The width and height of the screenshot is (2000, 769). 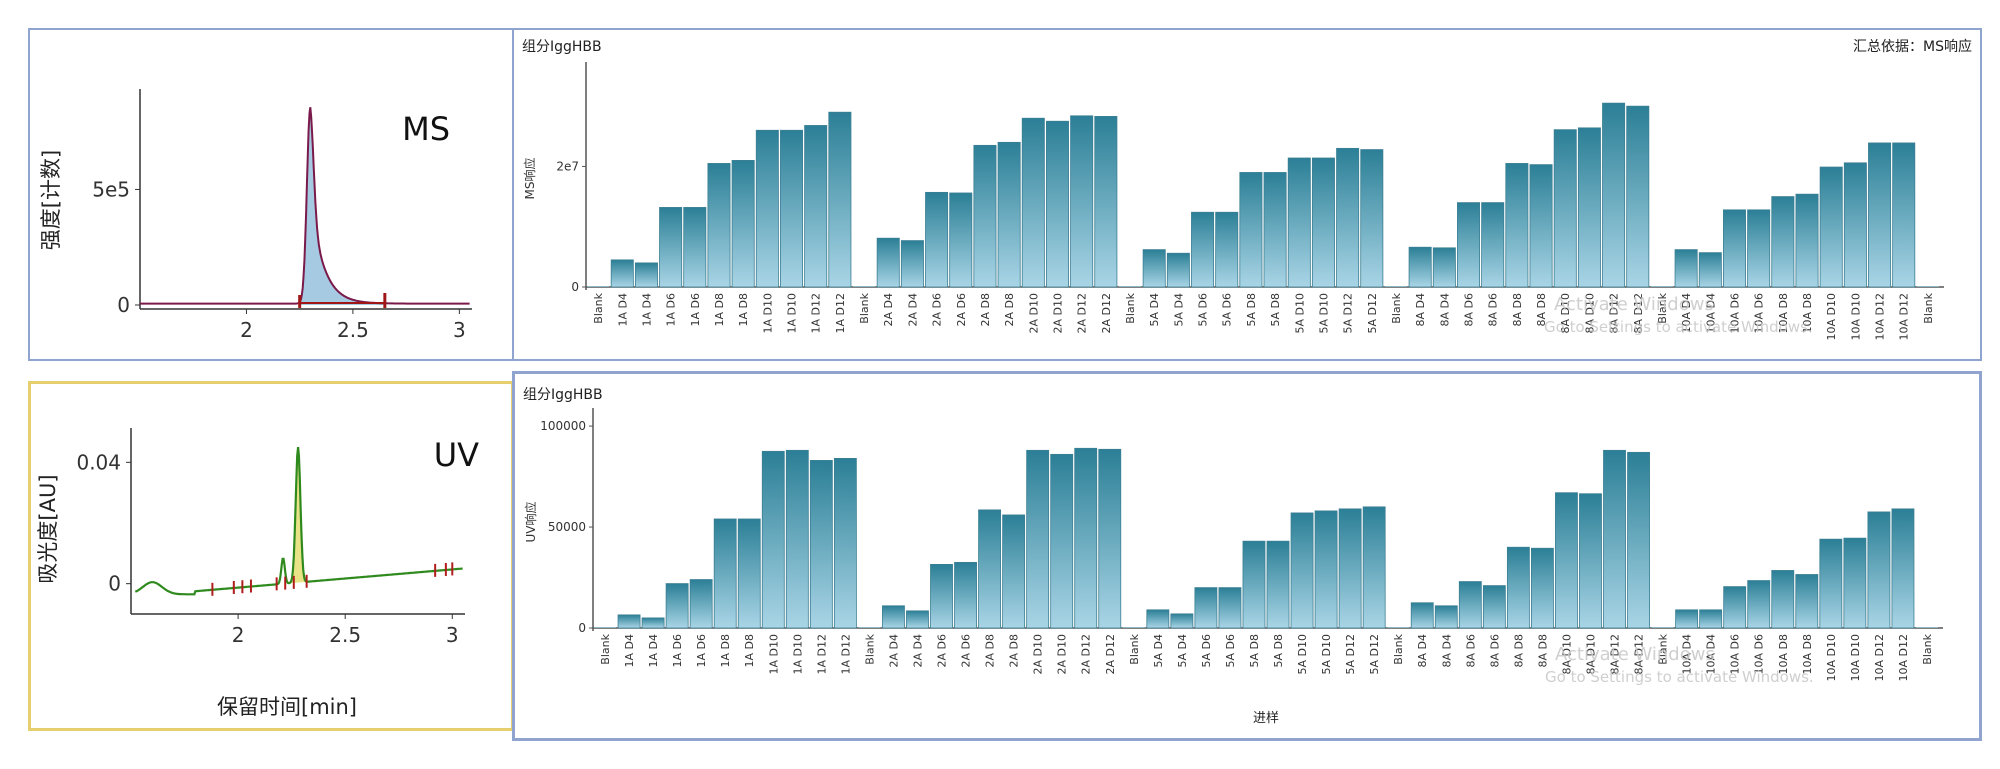 I want to click on x-tick-label: 5A D12, so click(x=1348, y=313).